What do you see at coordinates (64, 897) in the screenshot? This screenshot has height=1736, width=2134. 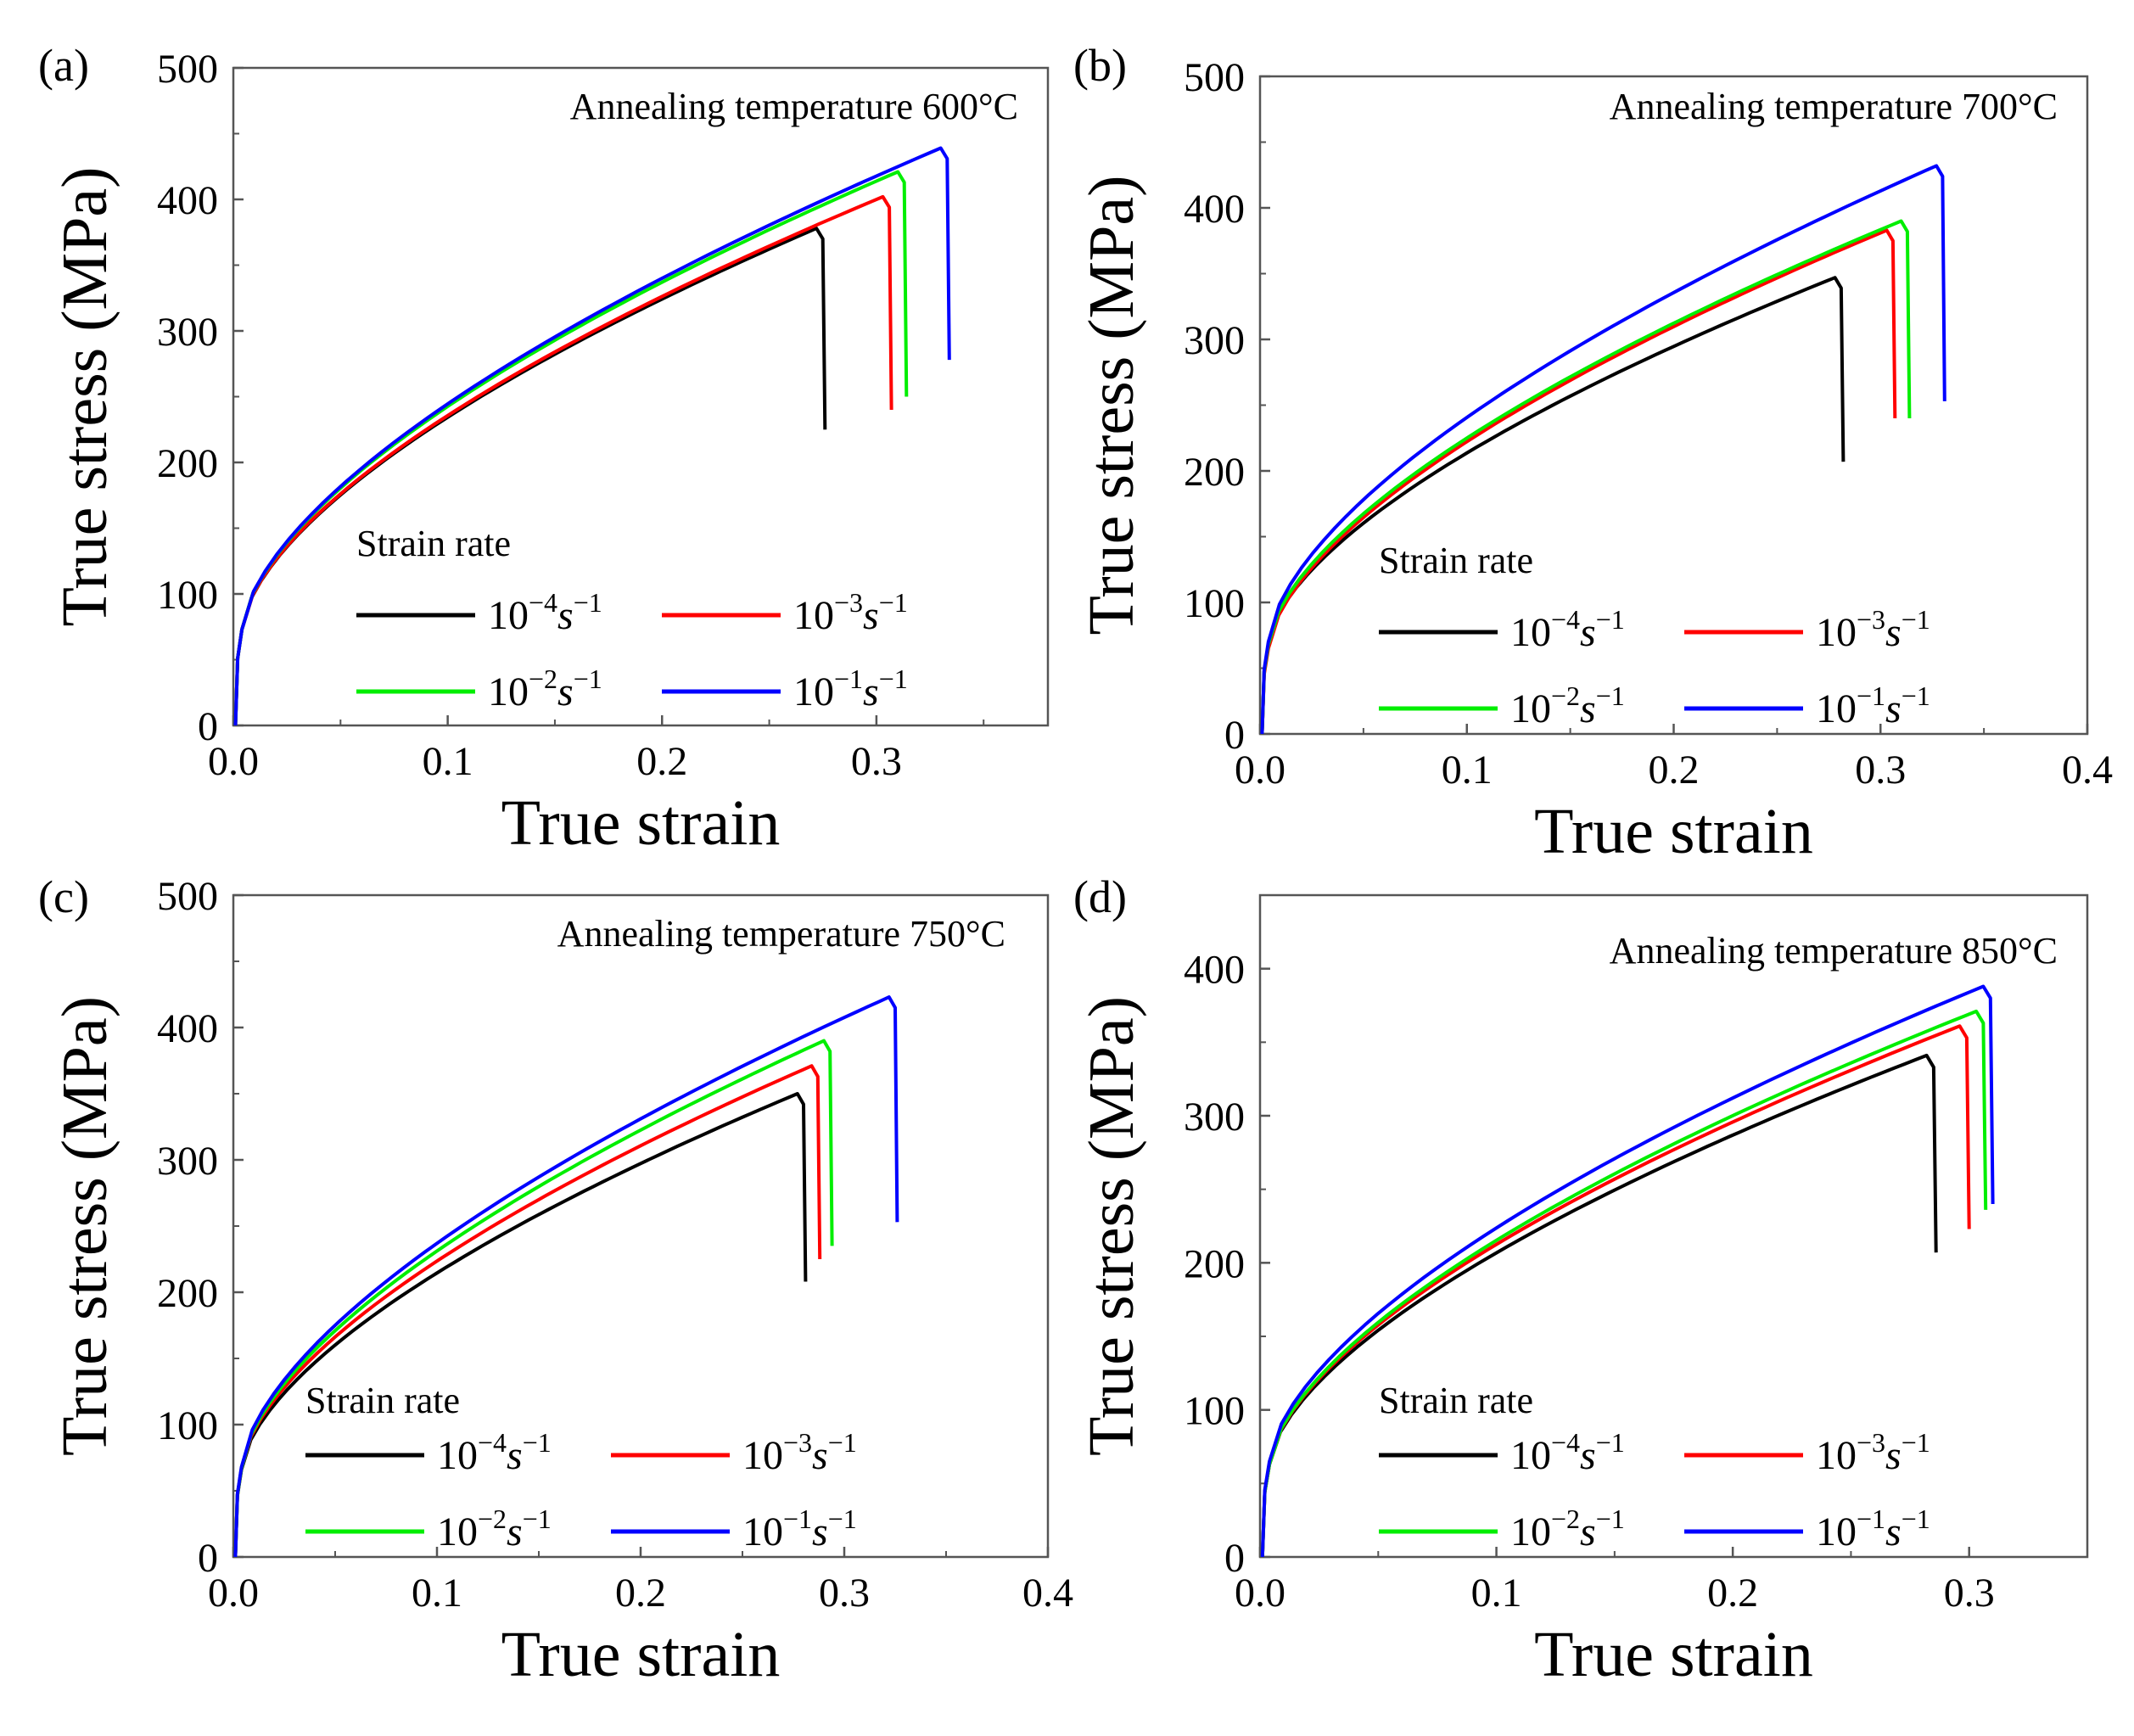 I see `panel-label: (c)` at bounding box center [64, 897].